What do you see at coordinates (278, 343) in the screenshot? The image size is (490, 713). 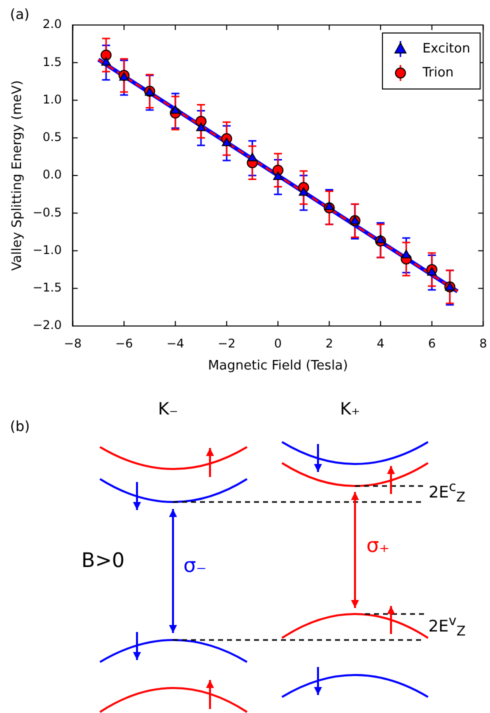 I see `x-tick-label: 0` at bounding box center [278, 343].